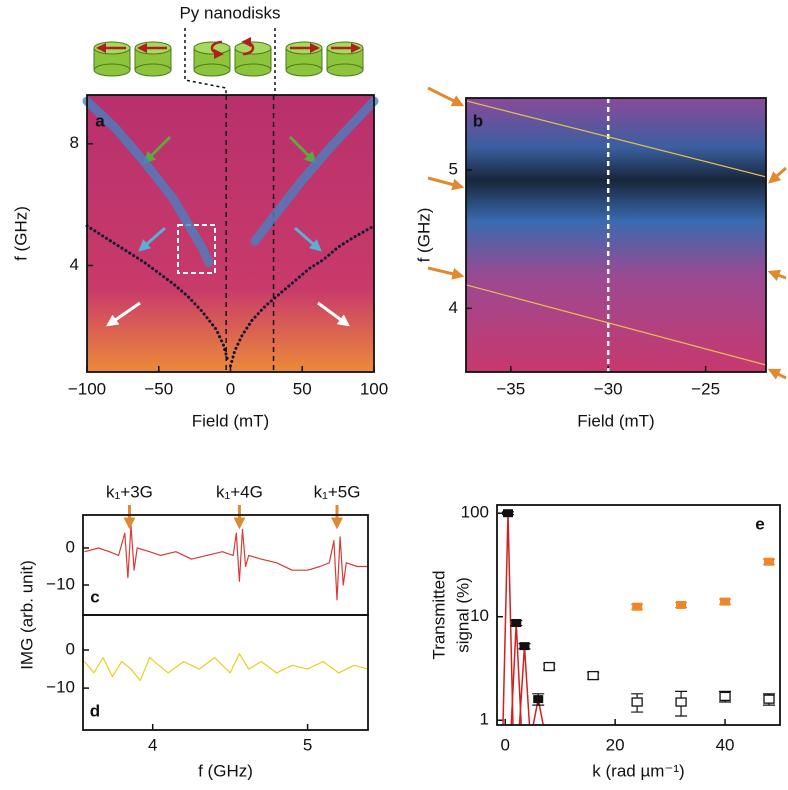 This screenshot has height=790, width=788. What do you see at coordinates (759, 523) in the screenshot?
I see `panel-label: e` at bounding box center [759, 523].